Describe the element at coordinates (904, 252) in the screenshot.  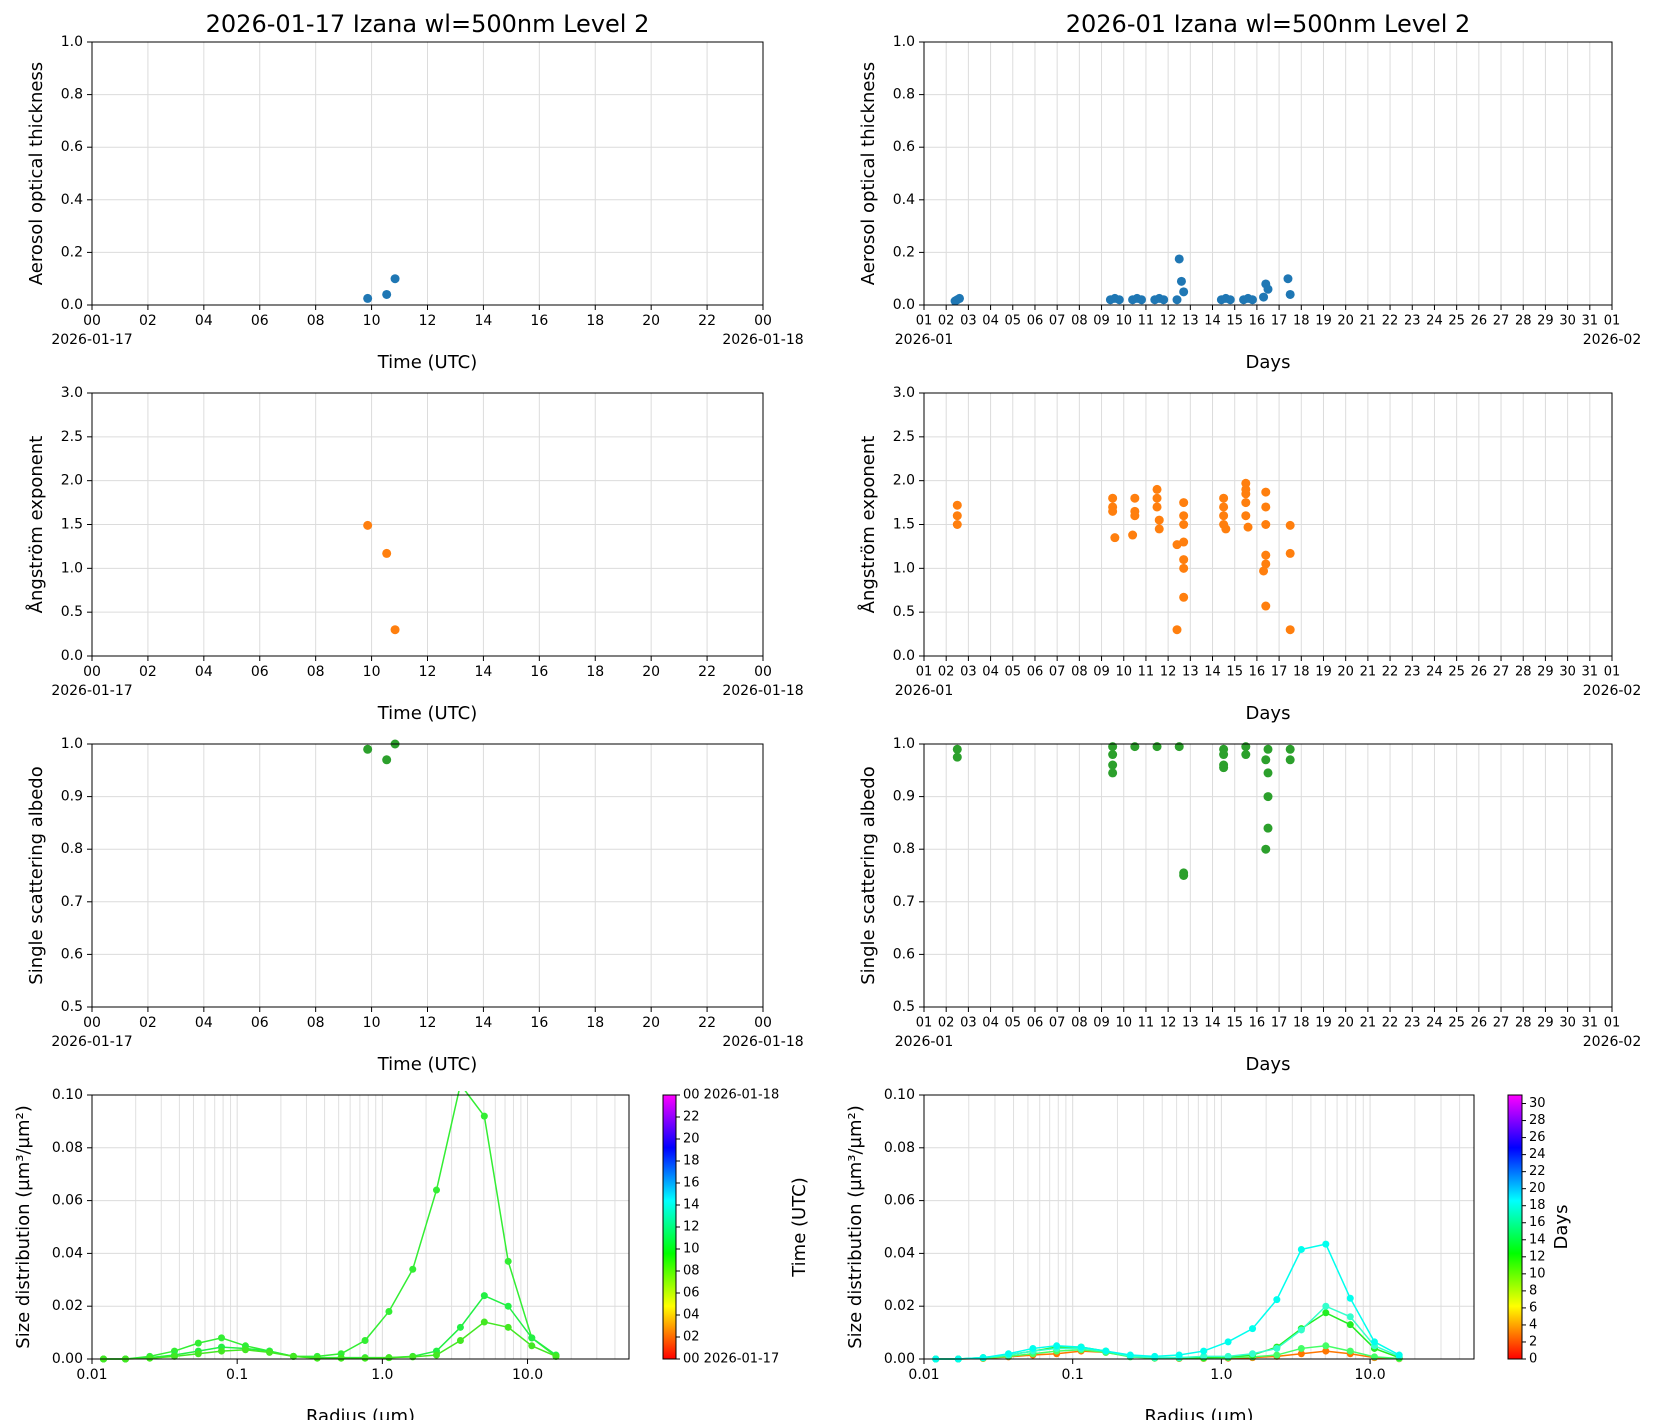
I see `y-tick-label: 0.2` at that location.